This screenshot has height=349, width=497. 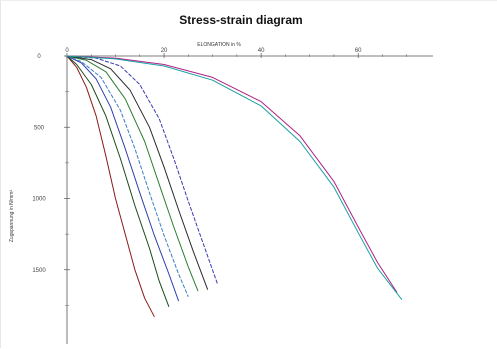 What do you see at coordinates (39, 128) in the screenshot?
I see `y-tick-label: 500` at bounding box center [39, 128].